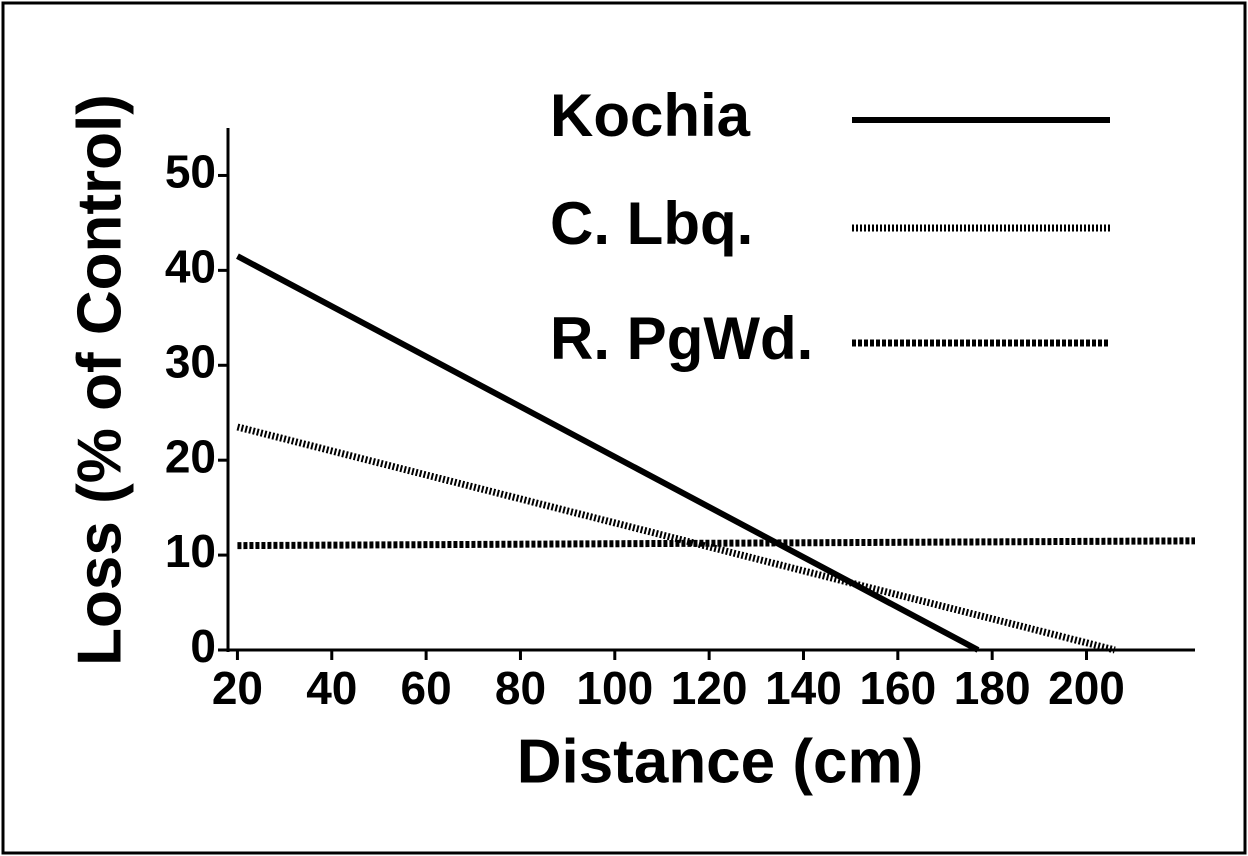  I want to click on y-tick-label: 20, so click(190, 456).